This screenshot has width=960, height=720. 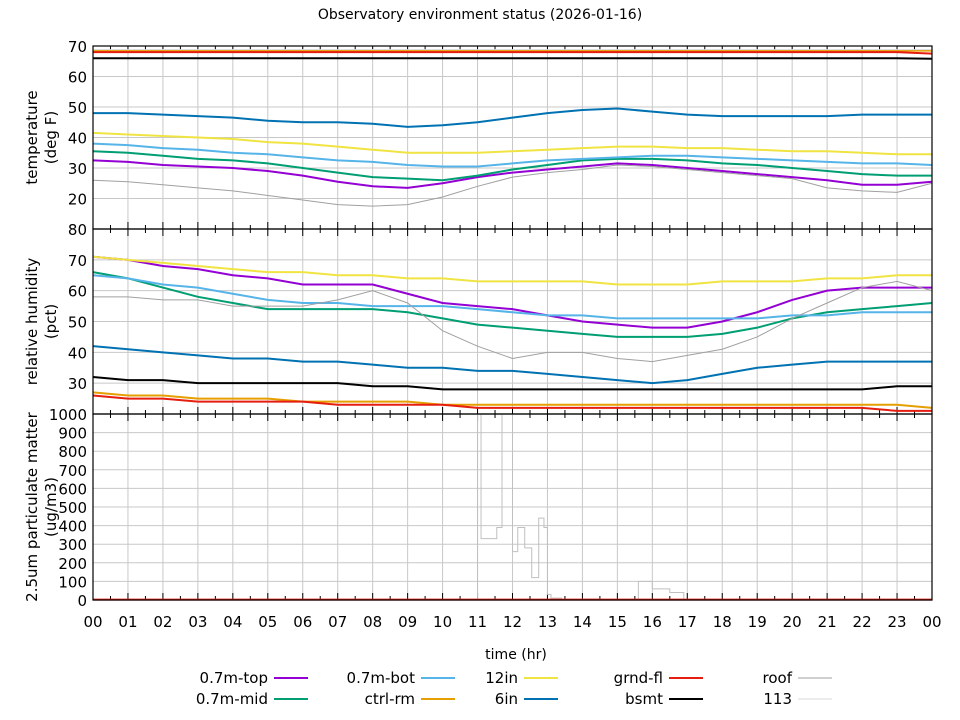 I want to click on y-axis-unit: (pct), so click(x=51, y=321).